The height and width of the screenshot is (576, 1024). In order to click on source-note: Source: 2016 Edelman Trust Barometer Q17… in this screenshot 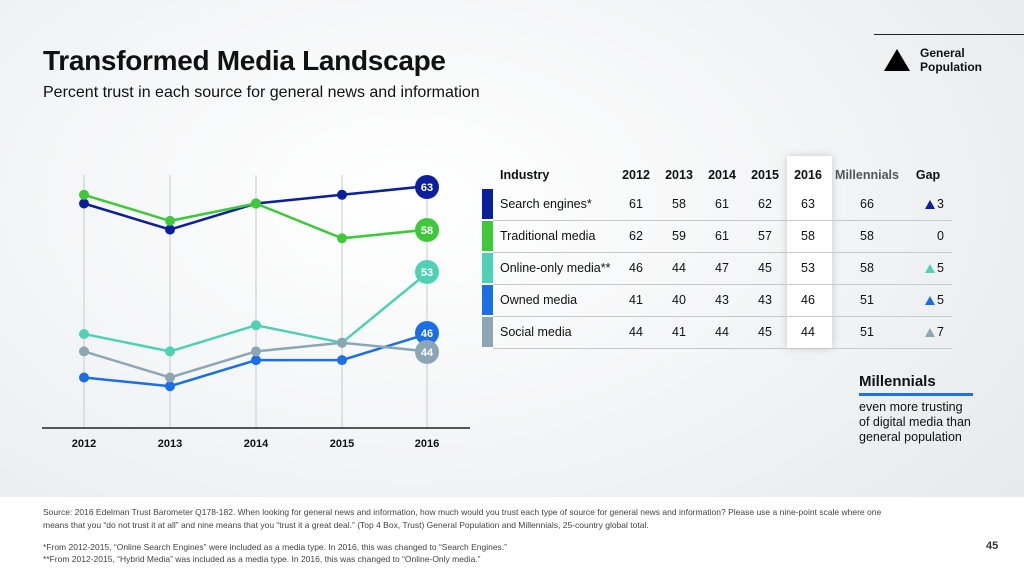, I will do `click(462, 518)`.